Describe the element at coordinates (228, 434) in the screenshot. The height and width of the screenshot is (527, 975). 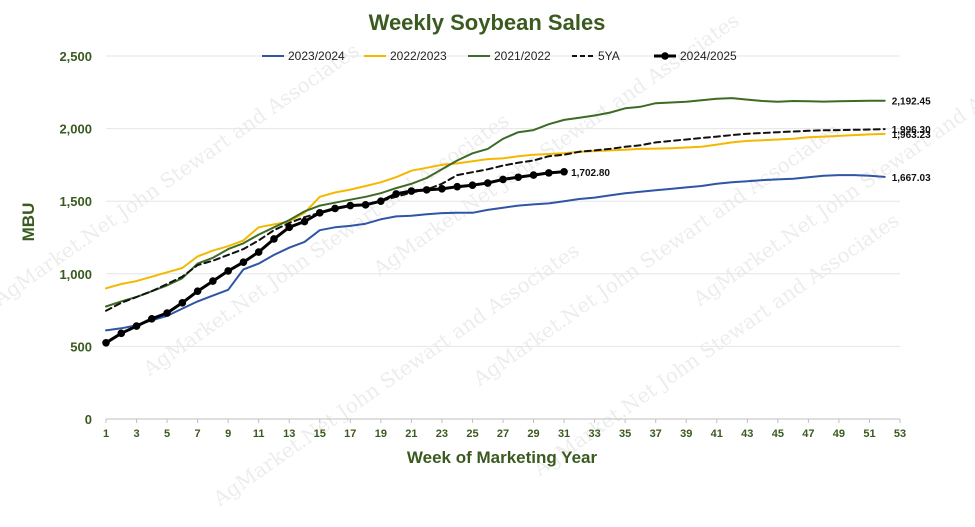
I see `x-tick-label: 9` at that location.